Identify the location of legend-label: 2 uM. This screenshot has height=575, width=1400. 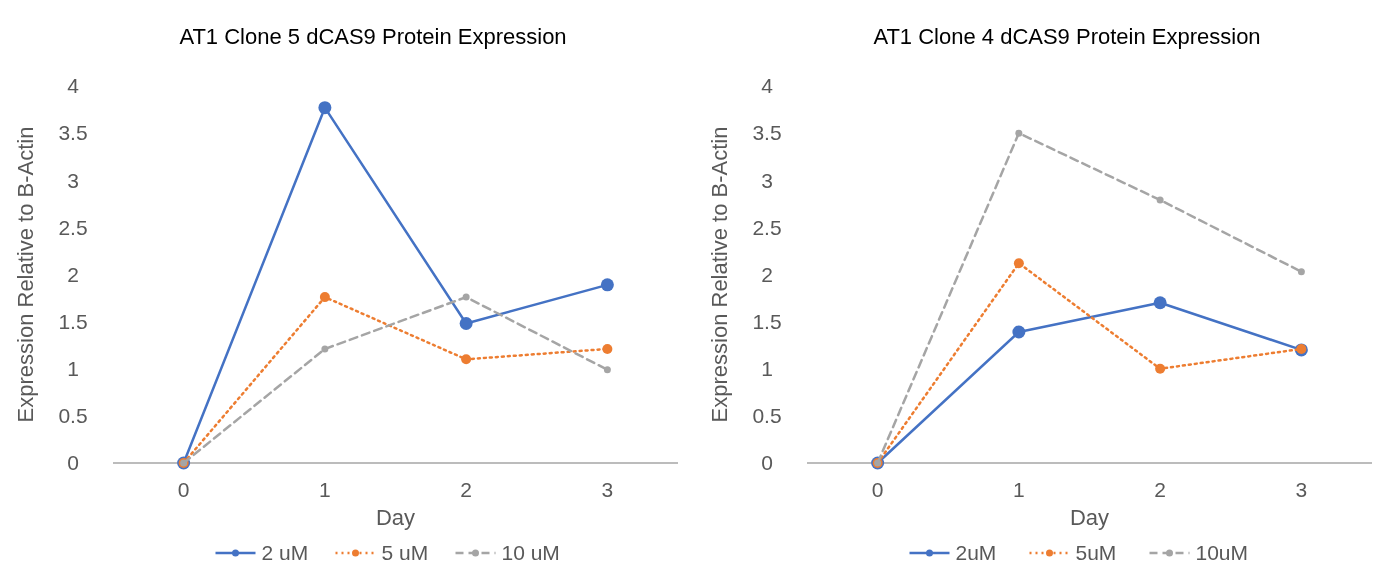
(285, 552).